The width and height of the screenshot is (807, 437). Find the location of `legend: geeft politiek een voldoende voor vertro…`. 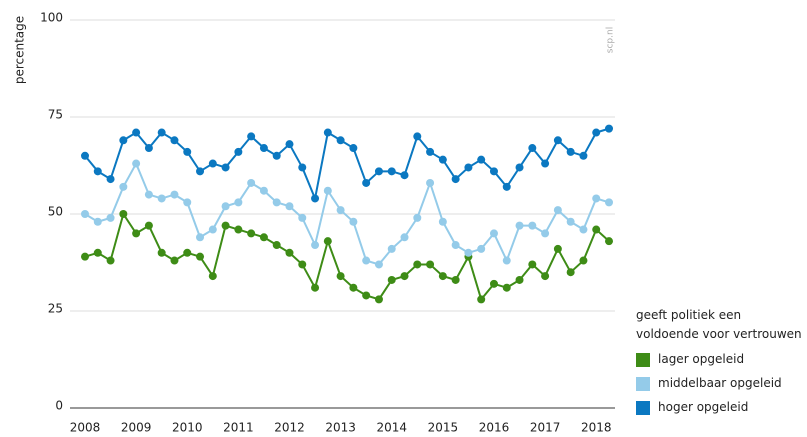

legend: geeft politiek een voldoende voor vertro… is located at coordinates (721, 364).